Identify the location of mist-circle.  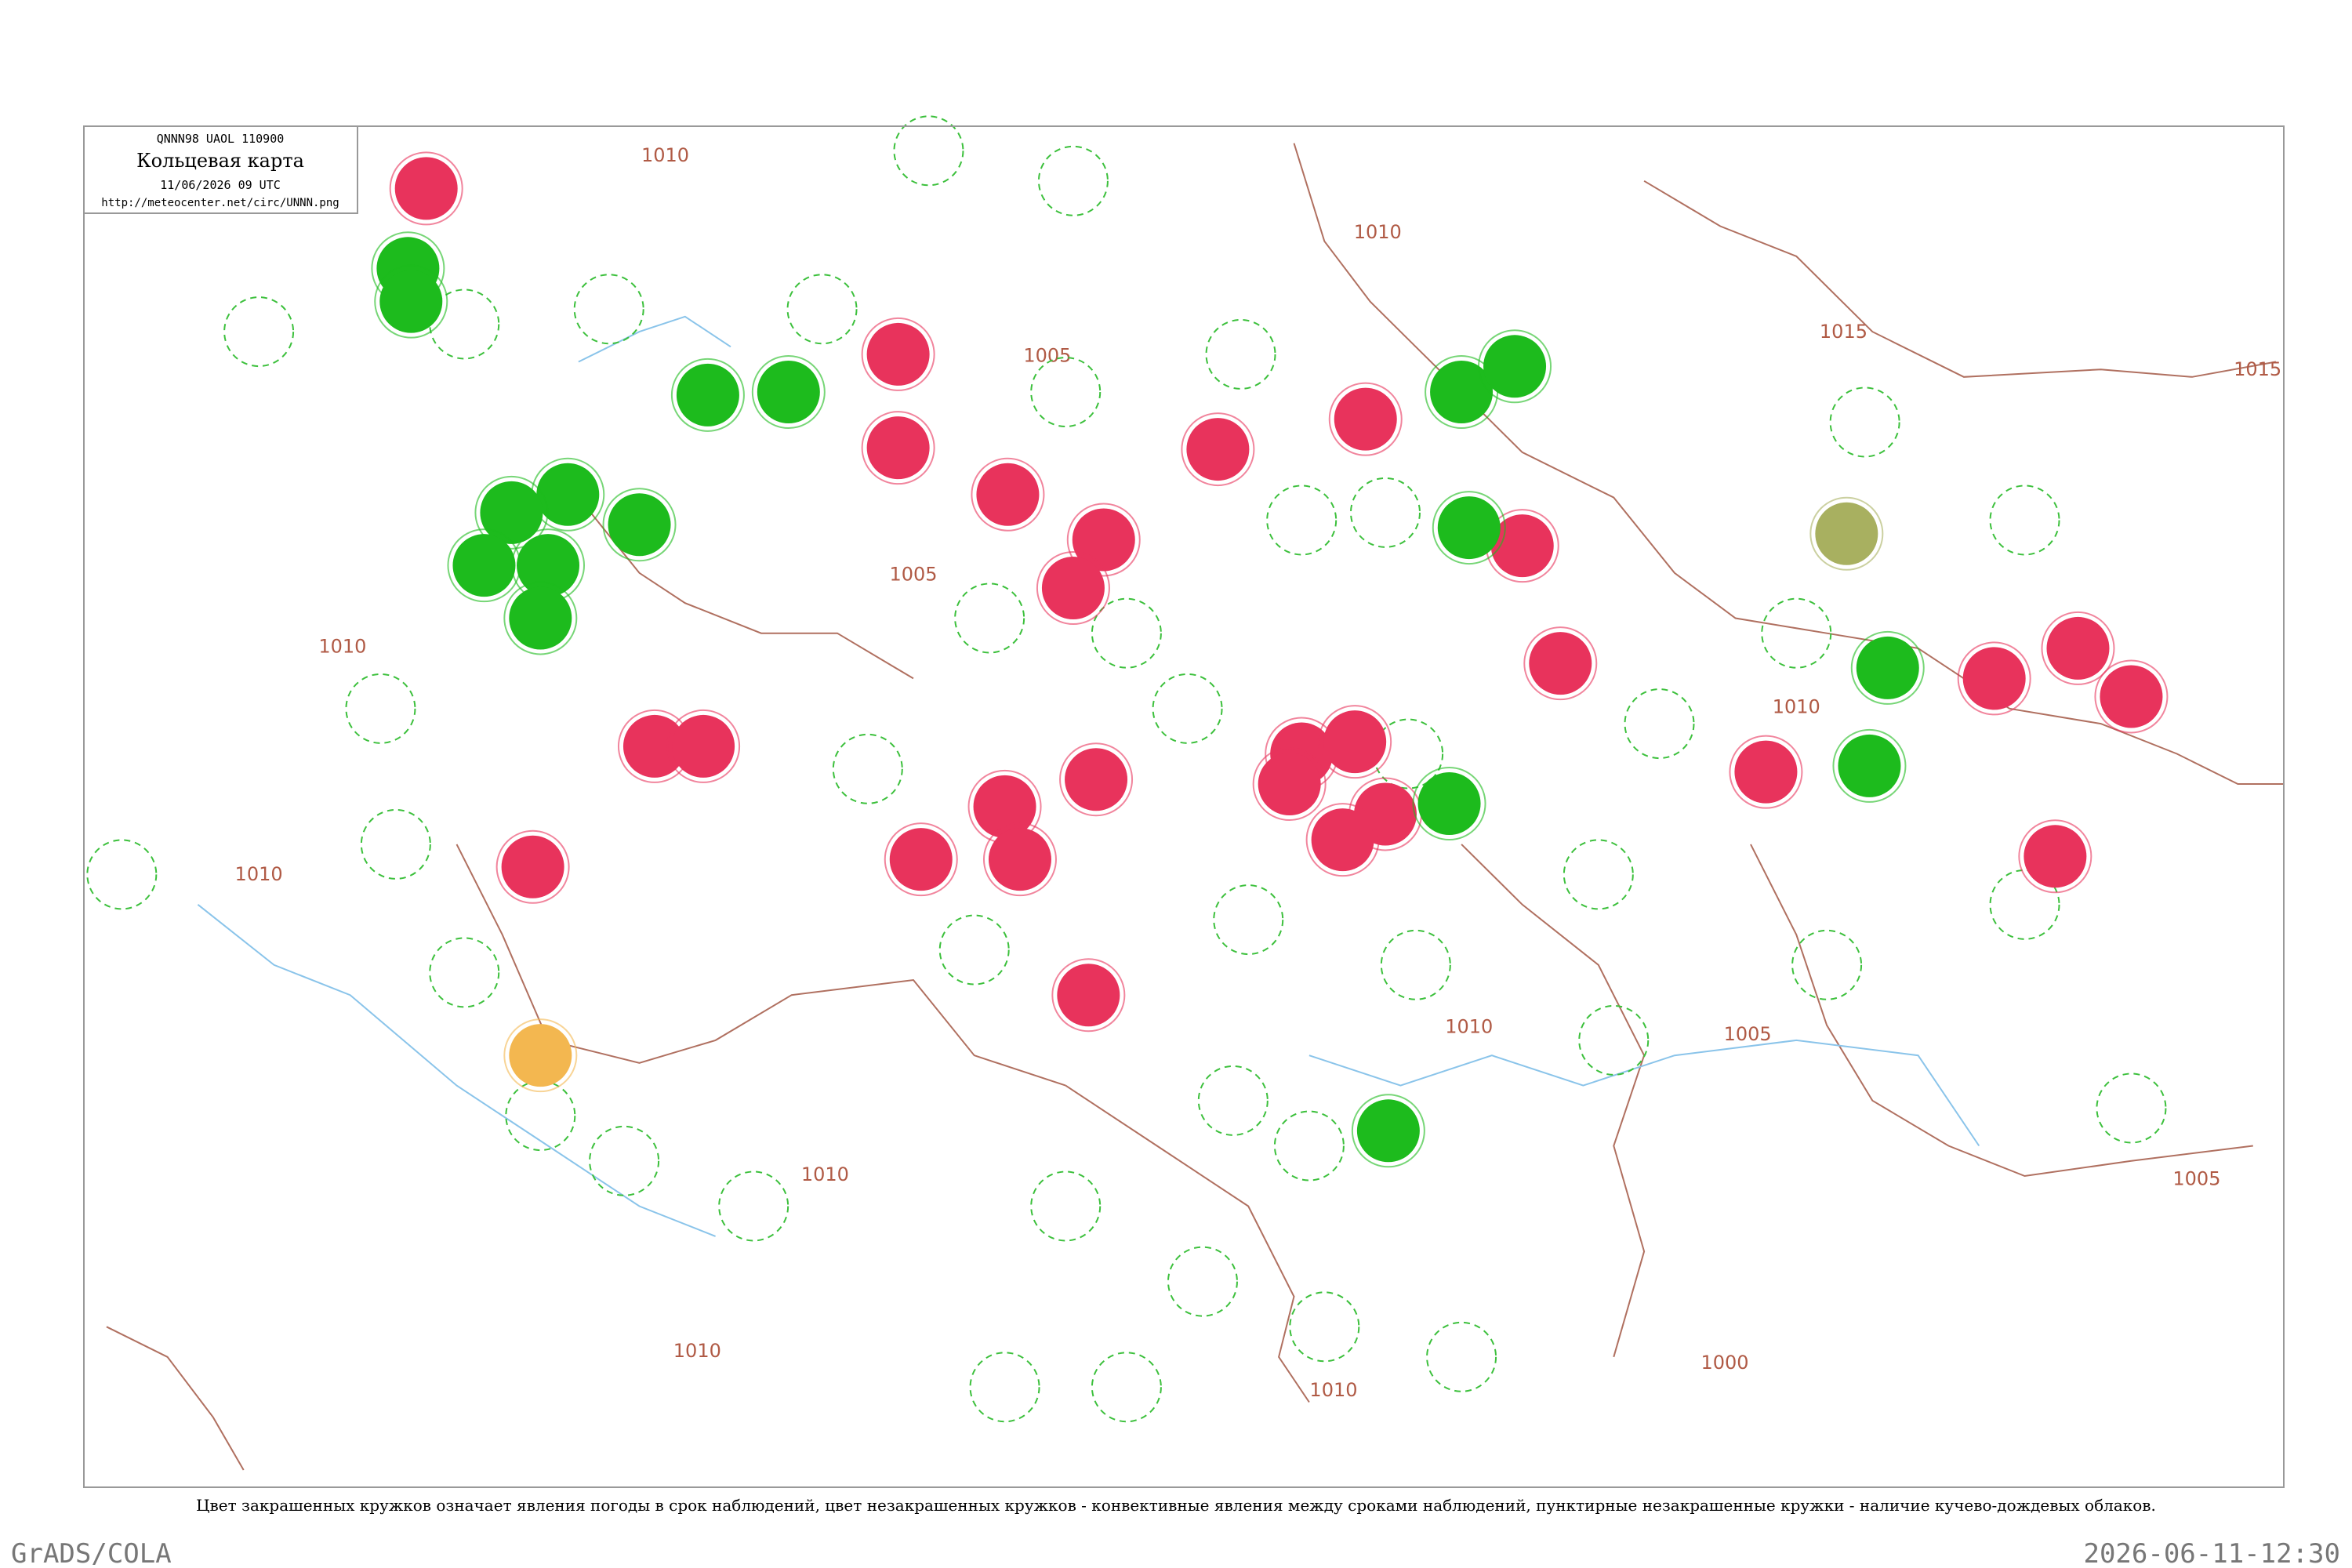
(1846, 533).